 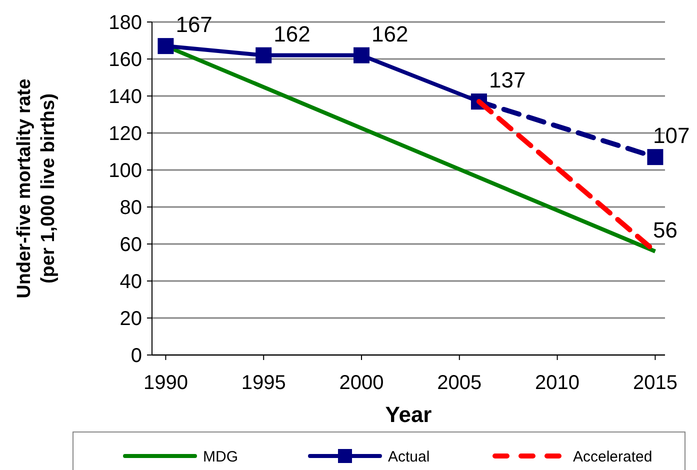 I want to click on y-tick-label: 120, so click(x=125, y=134).